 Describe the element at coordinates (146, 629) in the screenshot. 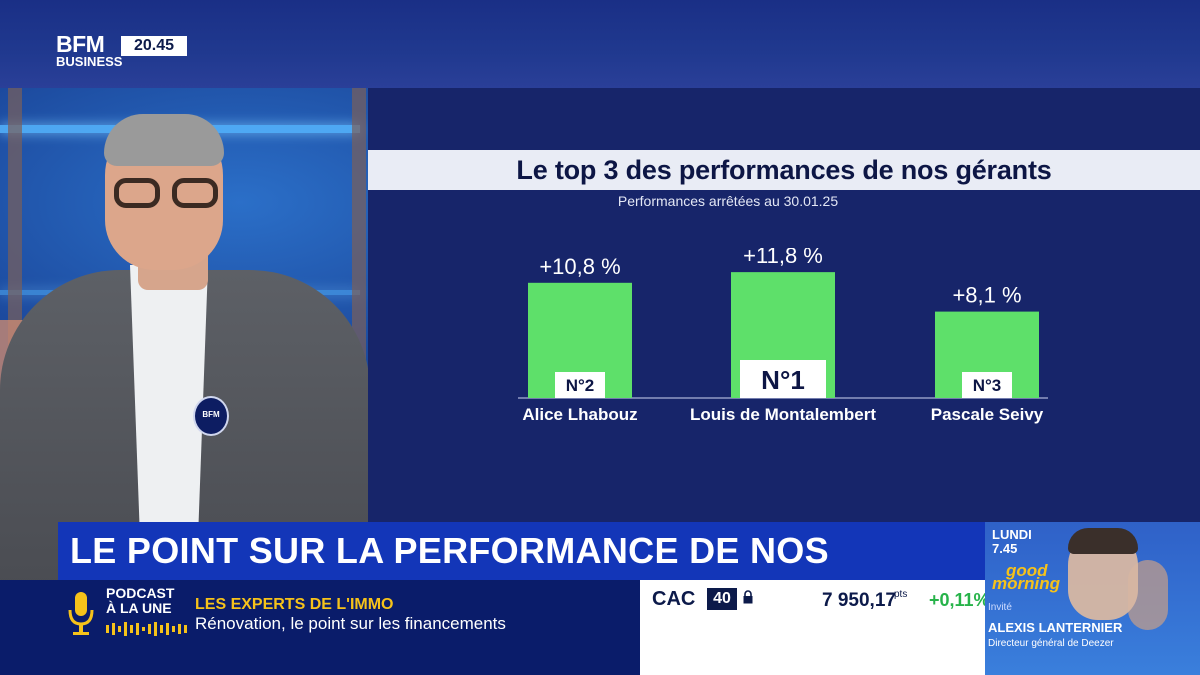

I see `audio-wave-icon` at that location.